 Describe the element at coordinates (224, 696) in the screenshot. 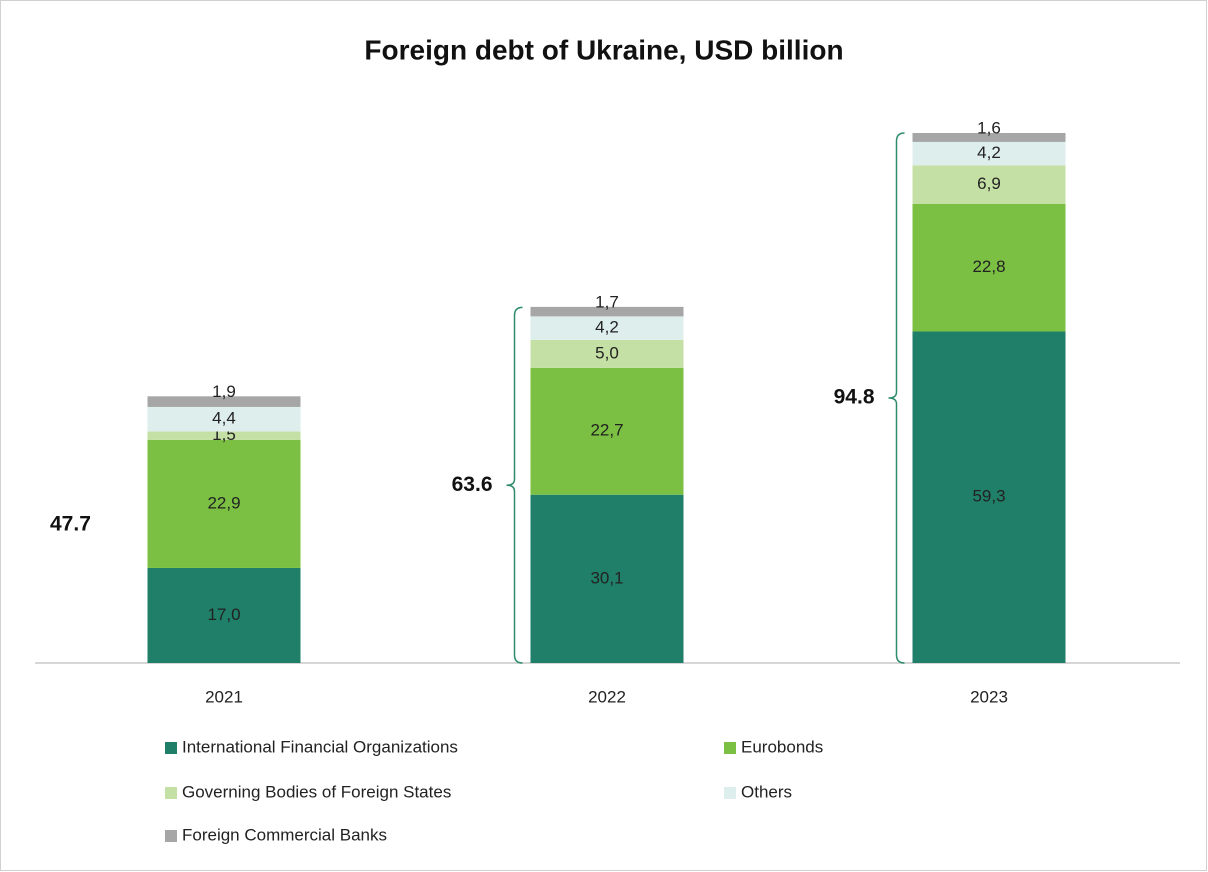

I see `x-tick-label: 2021` at that location.